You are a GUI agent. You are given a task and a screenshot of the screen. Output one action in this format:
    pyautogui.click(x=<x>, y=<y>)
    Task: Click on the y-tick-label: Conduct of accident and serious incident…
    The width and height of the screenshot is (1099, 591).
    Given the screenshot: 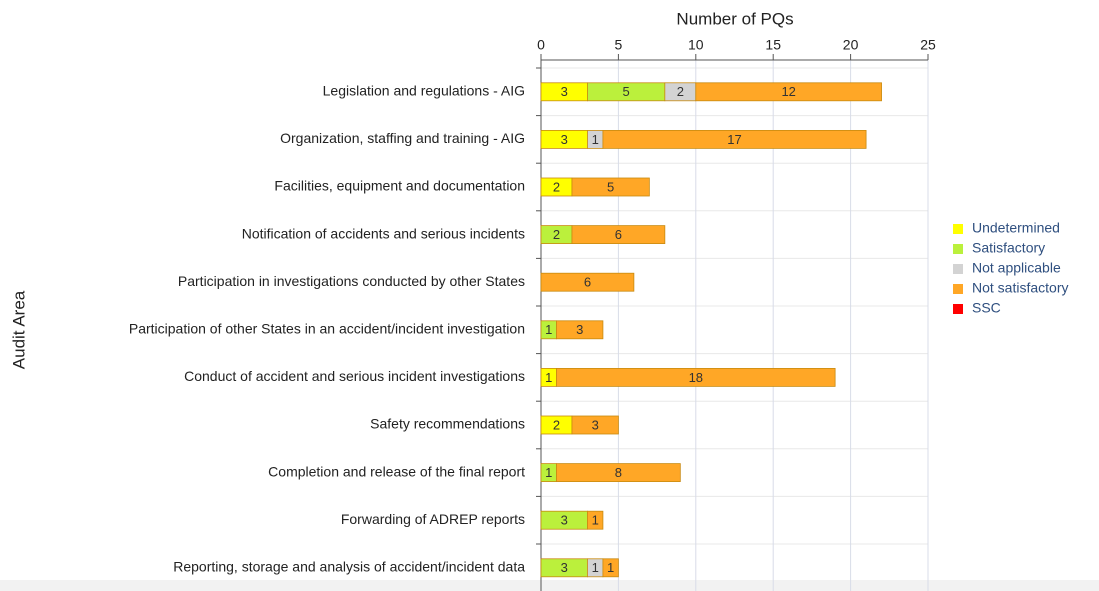 What is the action you would take?
    pyautogui.click(x=354, y=376)
    